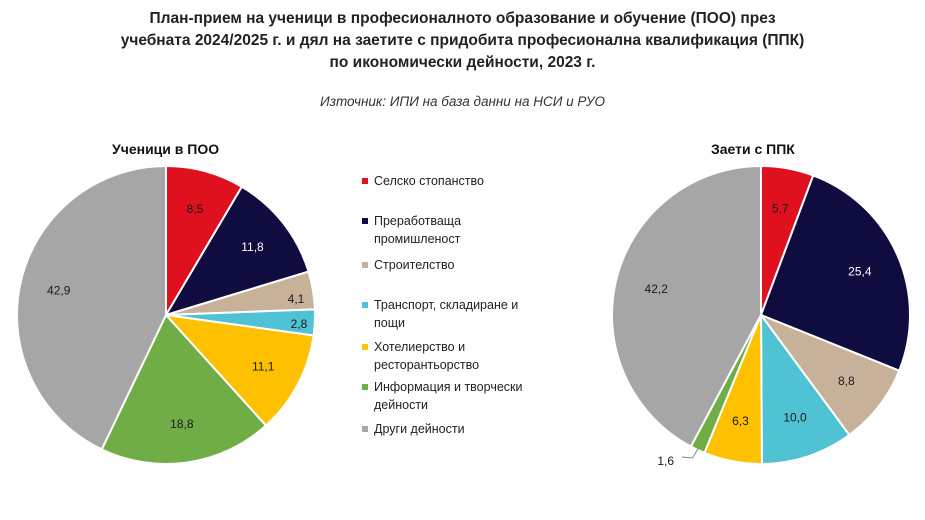 The width and height of the screenshot is (925, 520). What do you see at coordinates (846, 381) in the screenshot?
I see `pie-label-construction: 8,8` at bounding box center [846, 381].